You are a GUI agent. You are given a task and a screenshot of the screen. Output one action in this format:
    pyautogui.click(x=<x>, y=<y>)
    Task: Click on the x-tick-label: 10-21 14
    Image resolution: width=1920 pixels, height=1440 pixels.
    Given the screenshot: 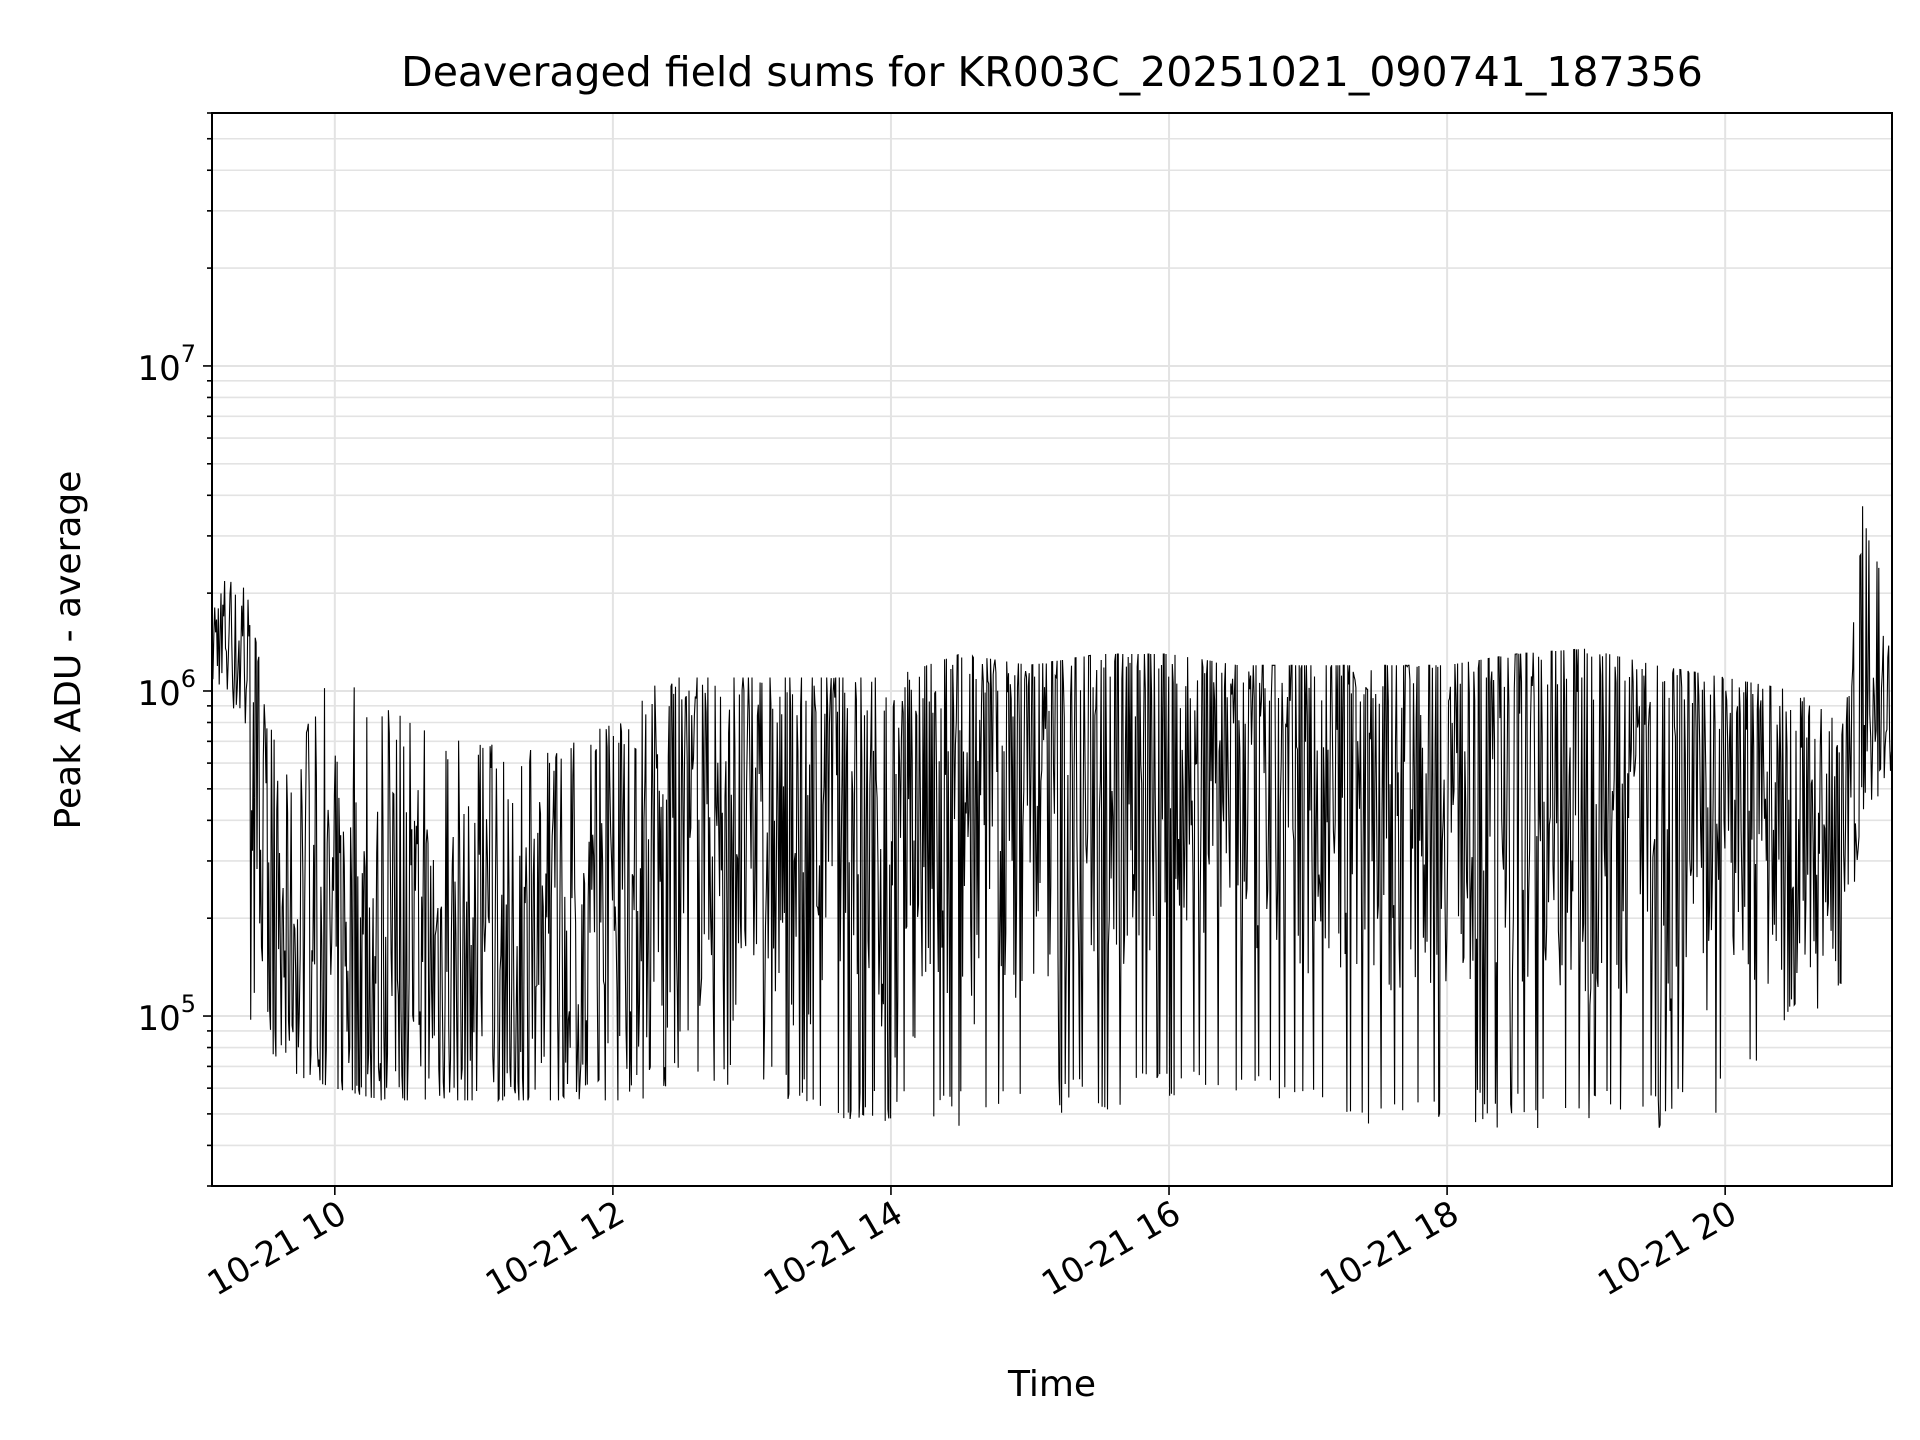 What is the action you would take?
    pyautogui.click(x=833, y=1248)
    